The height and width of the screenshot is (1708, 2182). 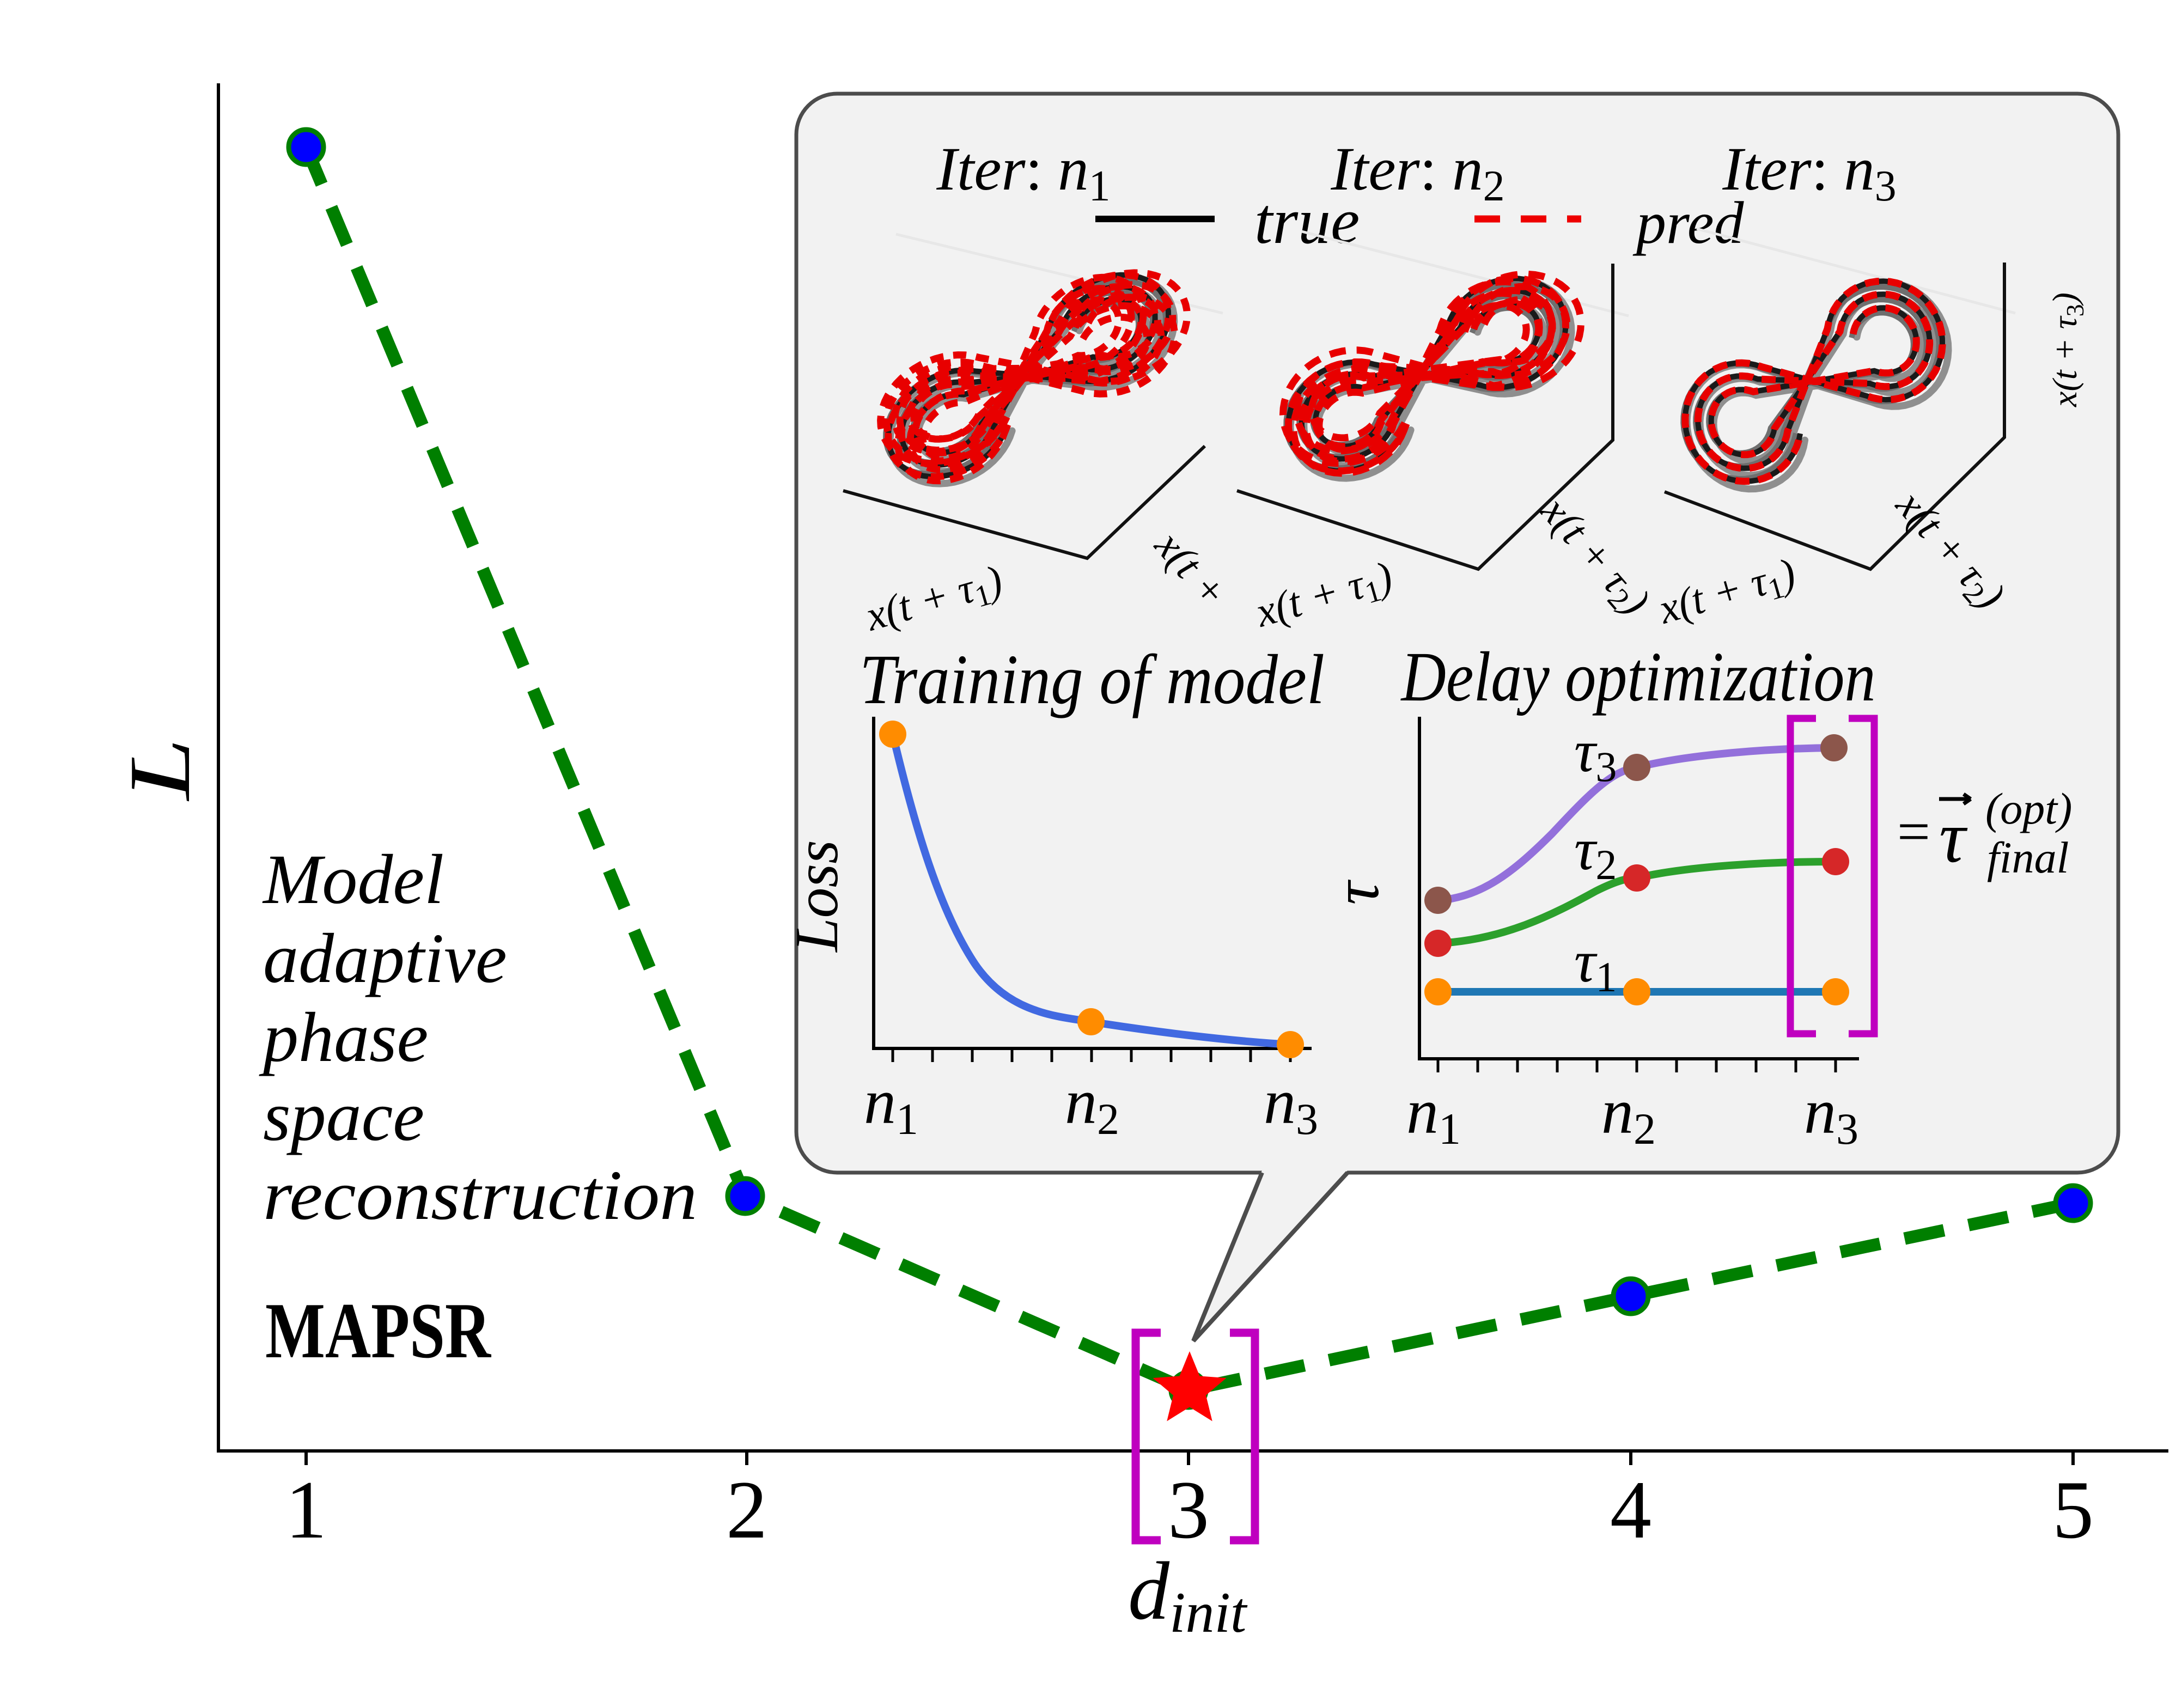 What do you see at coordinates (1638, 677) in the screenshot?
I see `svg-text: Delay optimization` at bounding box center [1638, 677].